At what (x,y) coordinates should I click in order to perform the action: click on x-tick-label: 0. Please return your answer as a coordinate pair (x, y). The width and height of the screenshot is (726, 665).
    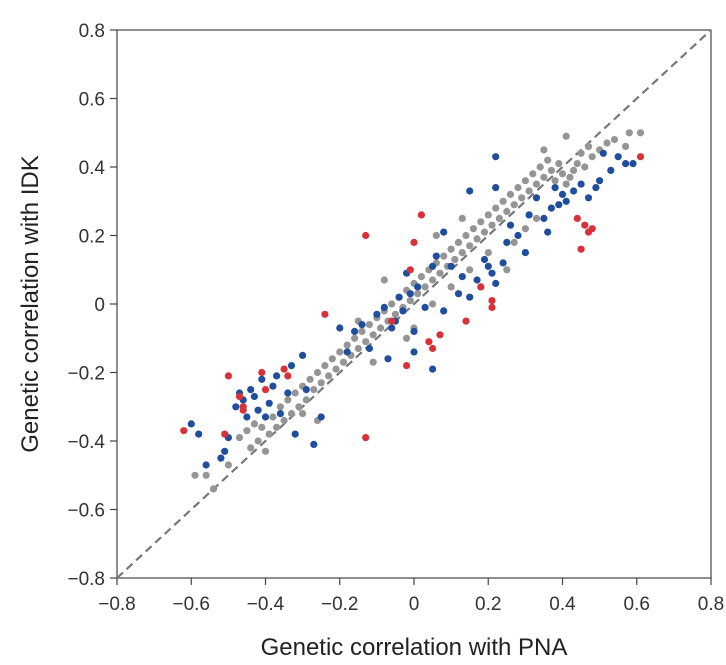
    Looking at the image, I should click on (414, 604).